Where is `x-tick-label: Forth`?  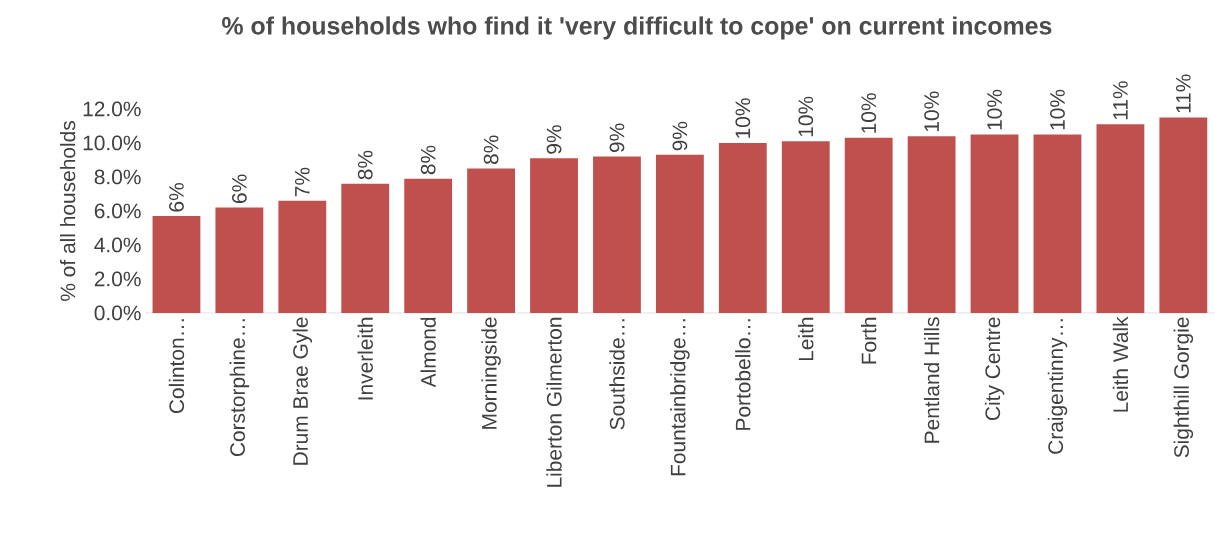
x-tick-label: Forth is located at coordinates (869, 340).